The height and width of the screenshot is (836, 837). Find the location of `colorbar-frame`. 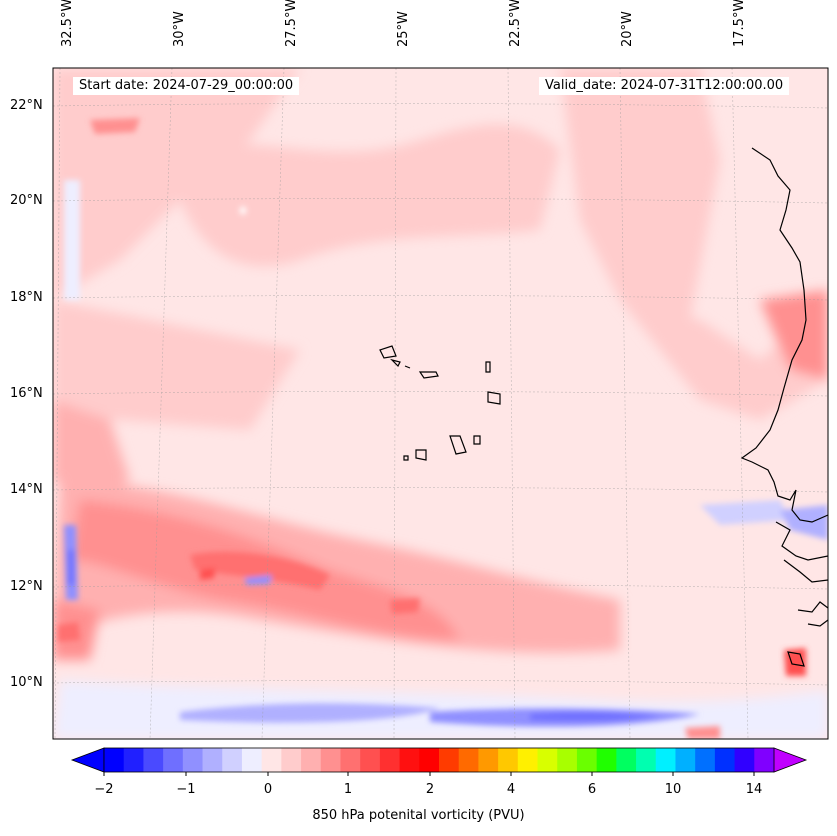

colorbar-frame is located at coordinates (439, 760).